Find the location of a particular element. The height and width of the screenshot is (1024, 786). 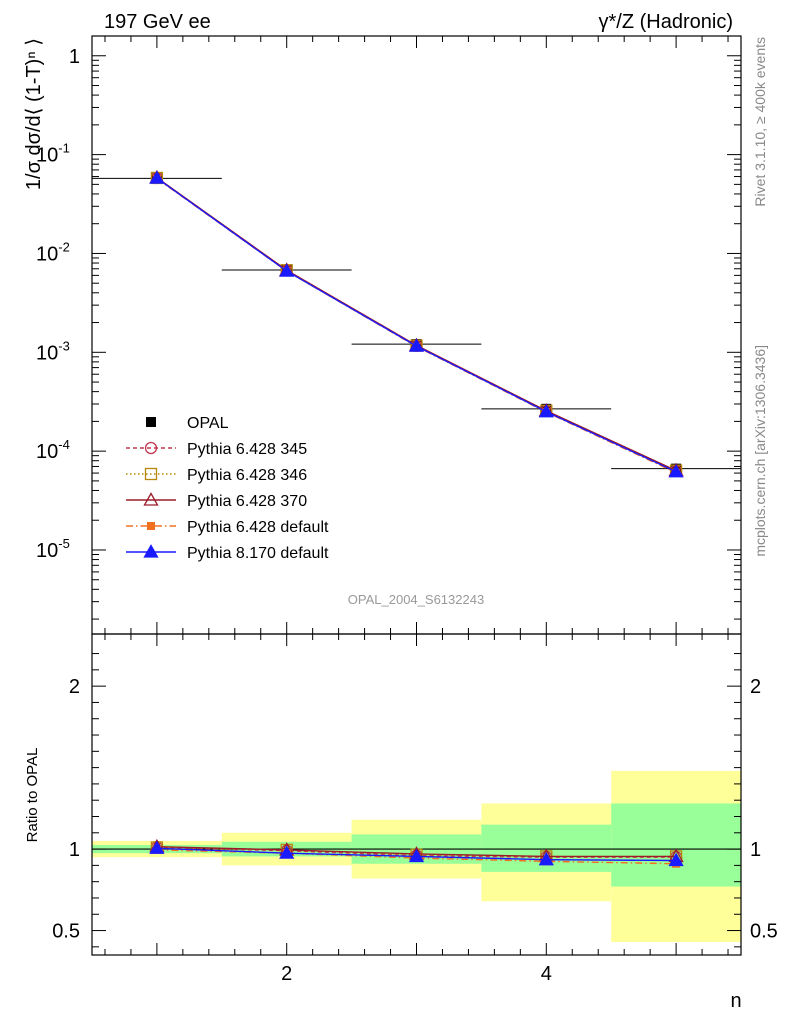

y-tick-label: 1 is located at coordinates (74, 57).